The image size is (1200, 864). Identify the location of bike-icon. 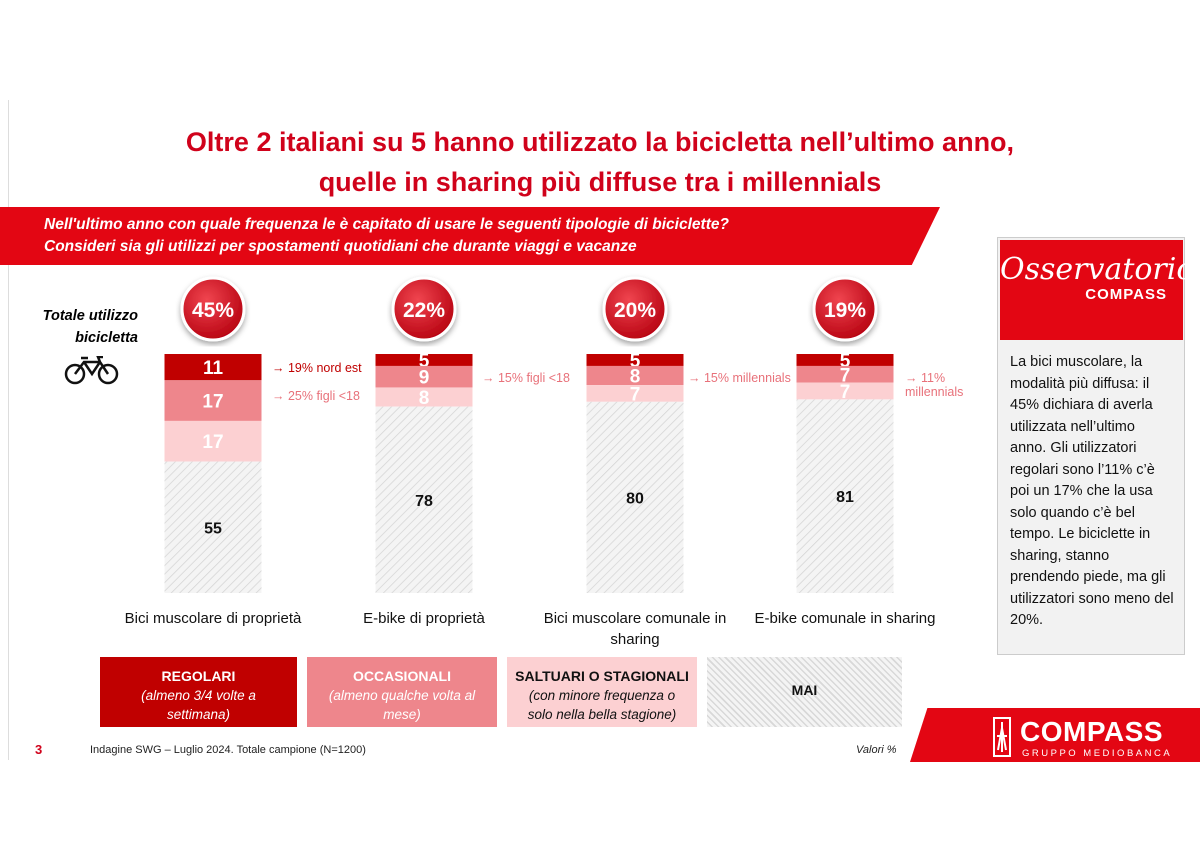
(91, 370).